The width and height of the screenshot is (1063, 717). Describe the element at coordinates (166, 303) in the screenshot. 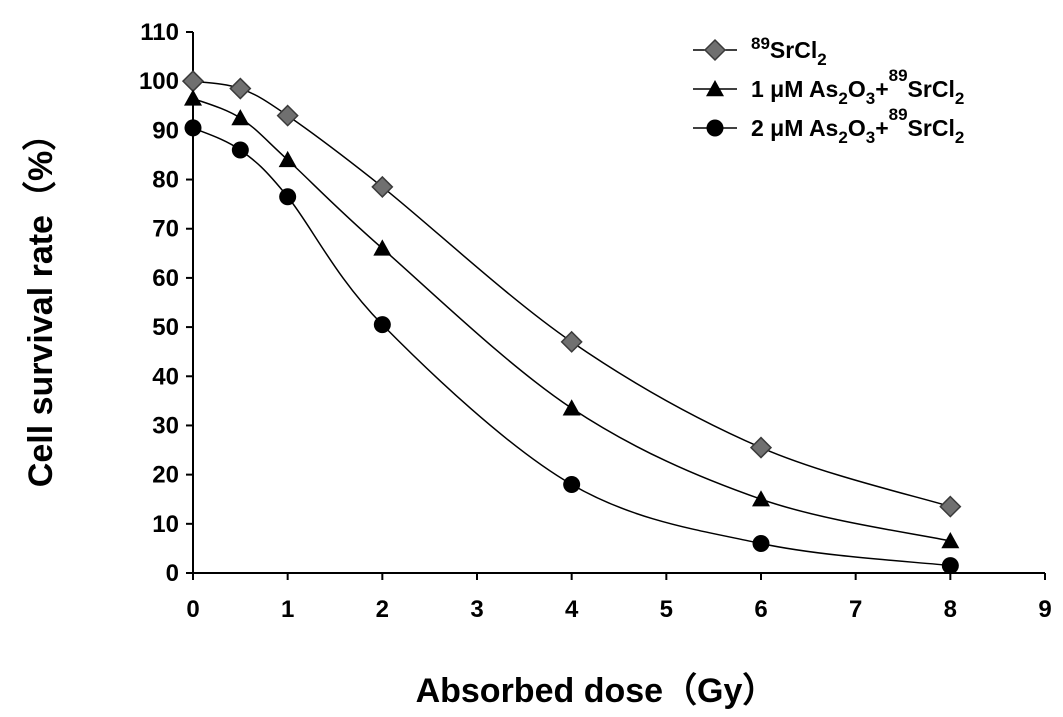

I see `y-axis-ticks: 0 10 20 30 40 50 60 70 80 90 100 110` at that location.